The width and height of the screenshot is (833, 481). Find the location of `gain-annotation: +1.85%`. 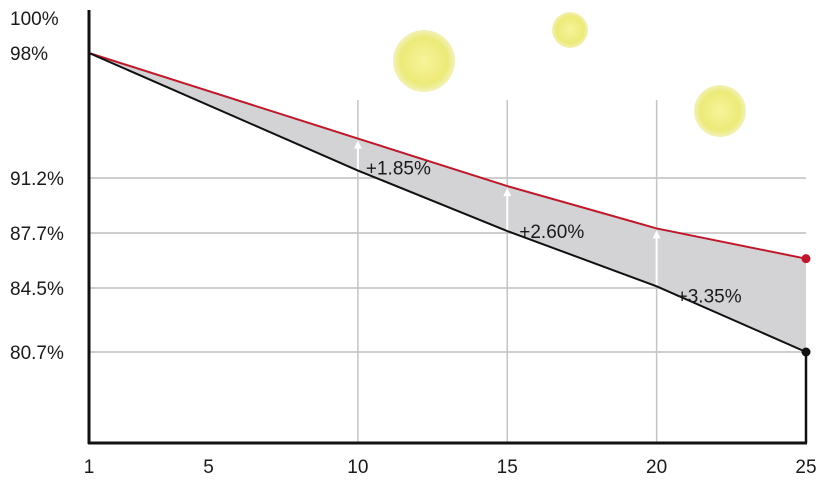

gain-annotation: +1.85% is located at coordinates (398, 169).